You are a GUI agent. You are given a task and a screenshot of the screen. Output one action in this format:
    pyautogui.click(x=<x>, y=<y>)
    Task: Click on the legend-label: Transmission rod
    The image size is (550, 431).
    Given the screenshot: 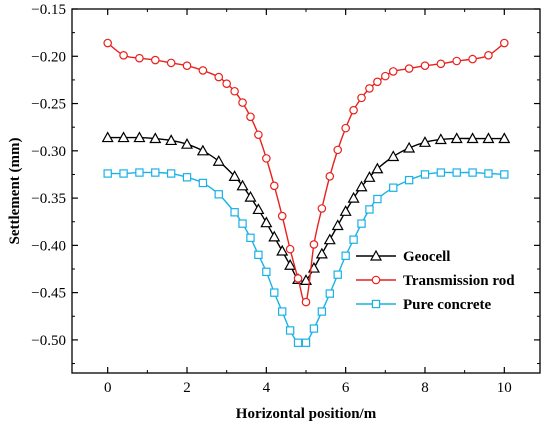 What is the action you would take?
    pyautogui.click(x=459, y=281)
    